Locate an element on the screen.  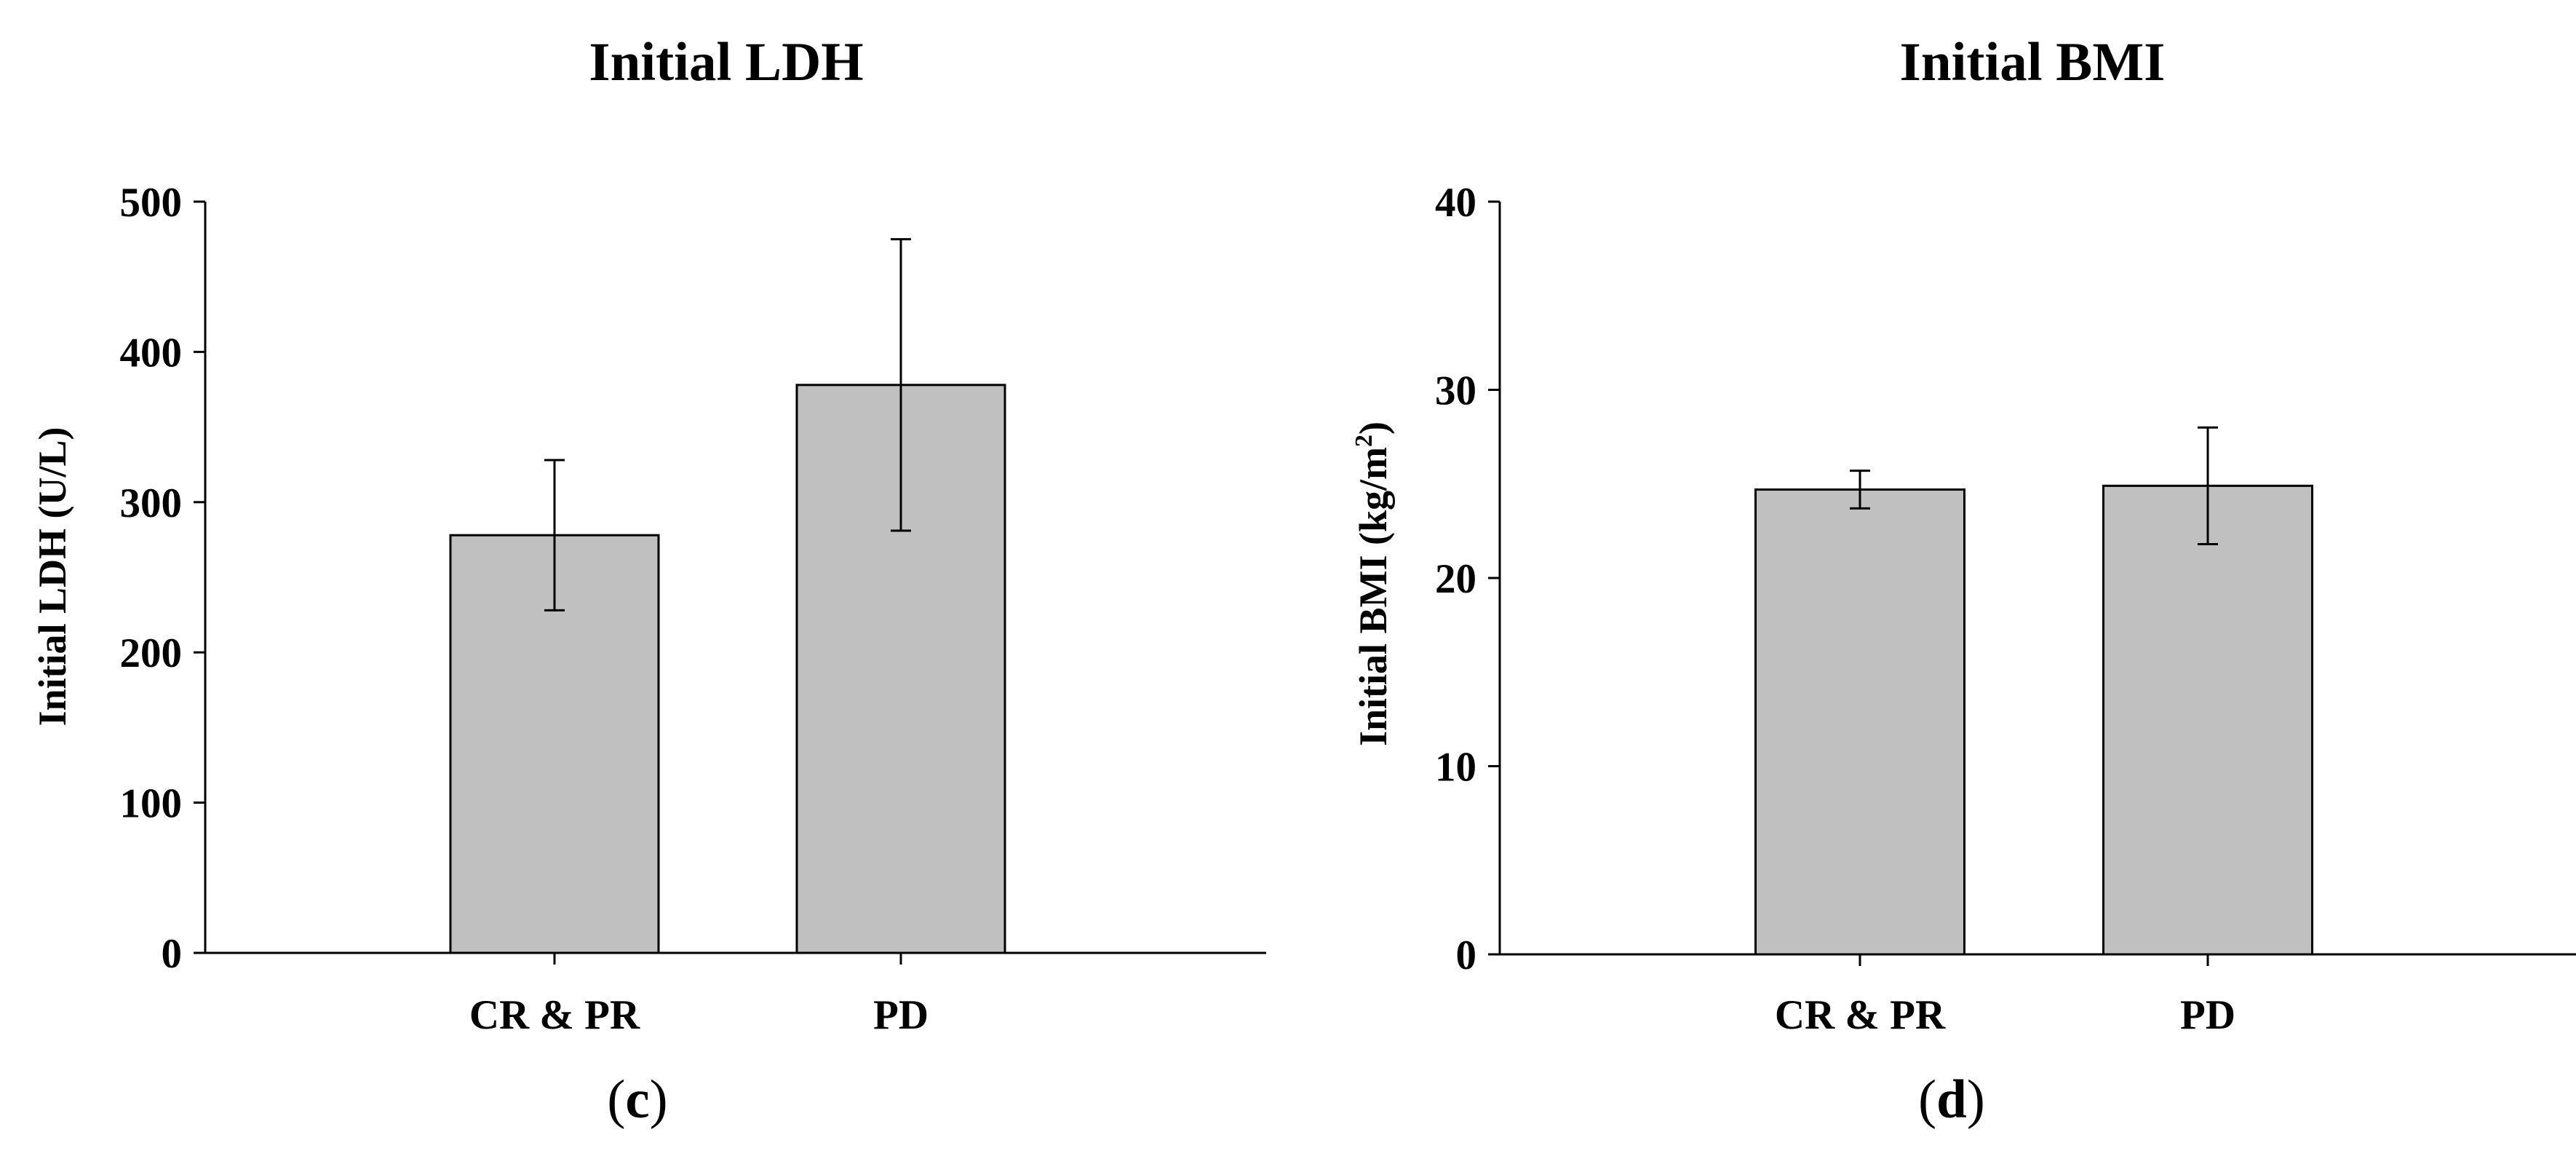
y-tick-label: 200 is located at coordinates (151, 653).